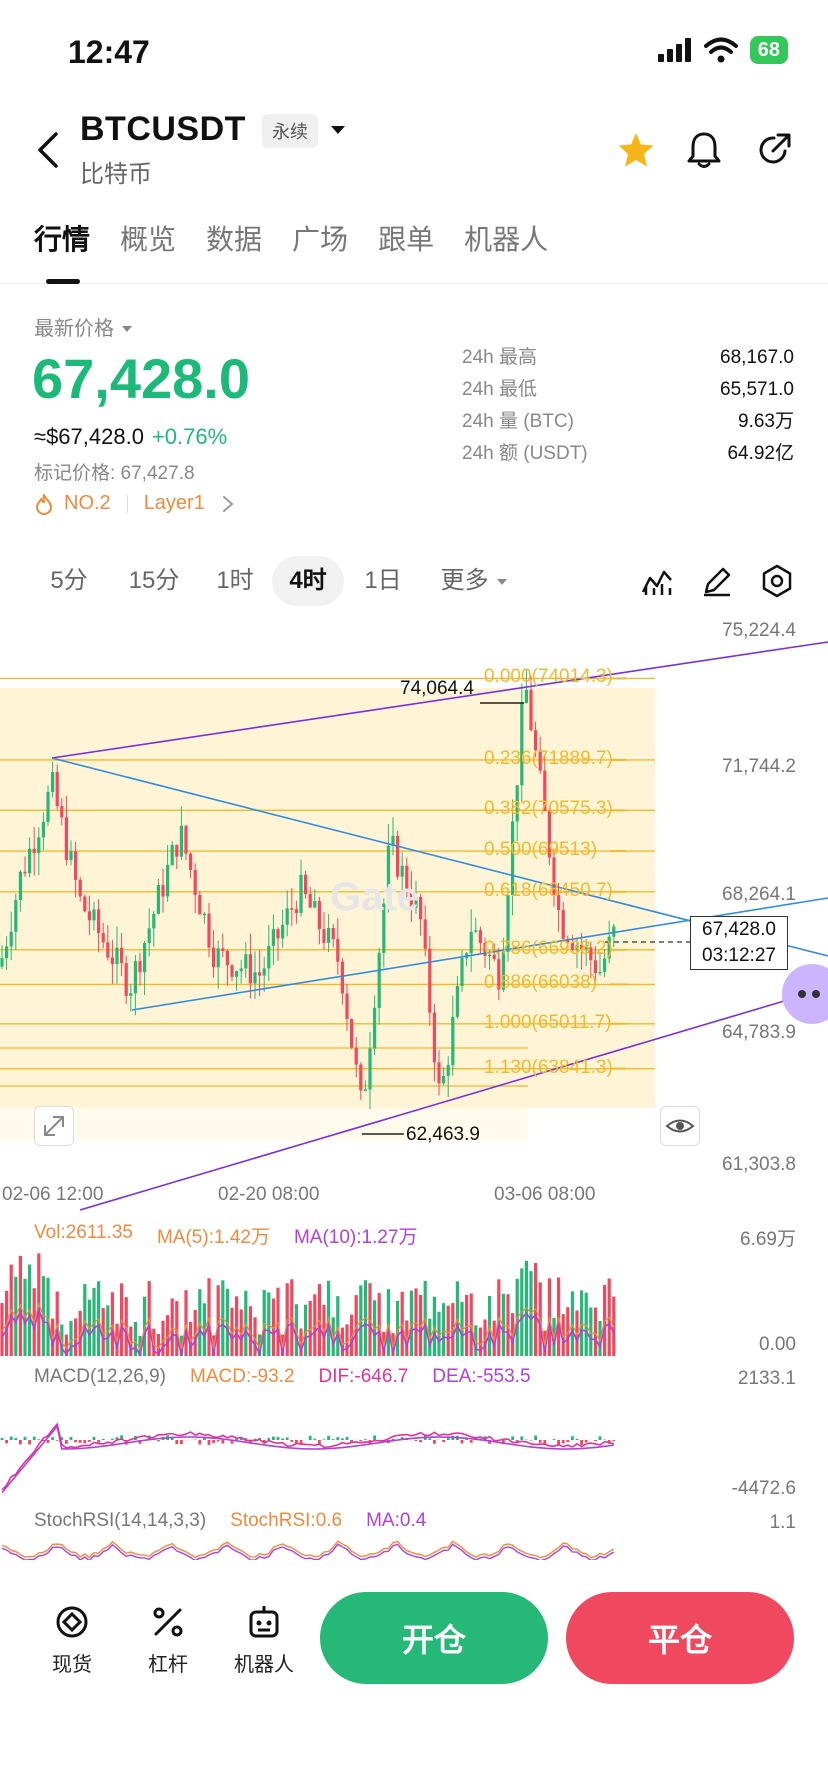  Describe the element at coordinates (434, 1638) in the screenshot. I see `open-position-button: 开仓` at that location.